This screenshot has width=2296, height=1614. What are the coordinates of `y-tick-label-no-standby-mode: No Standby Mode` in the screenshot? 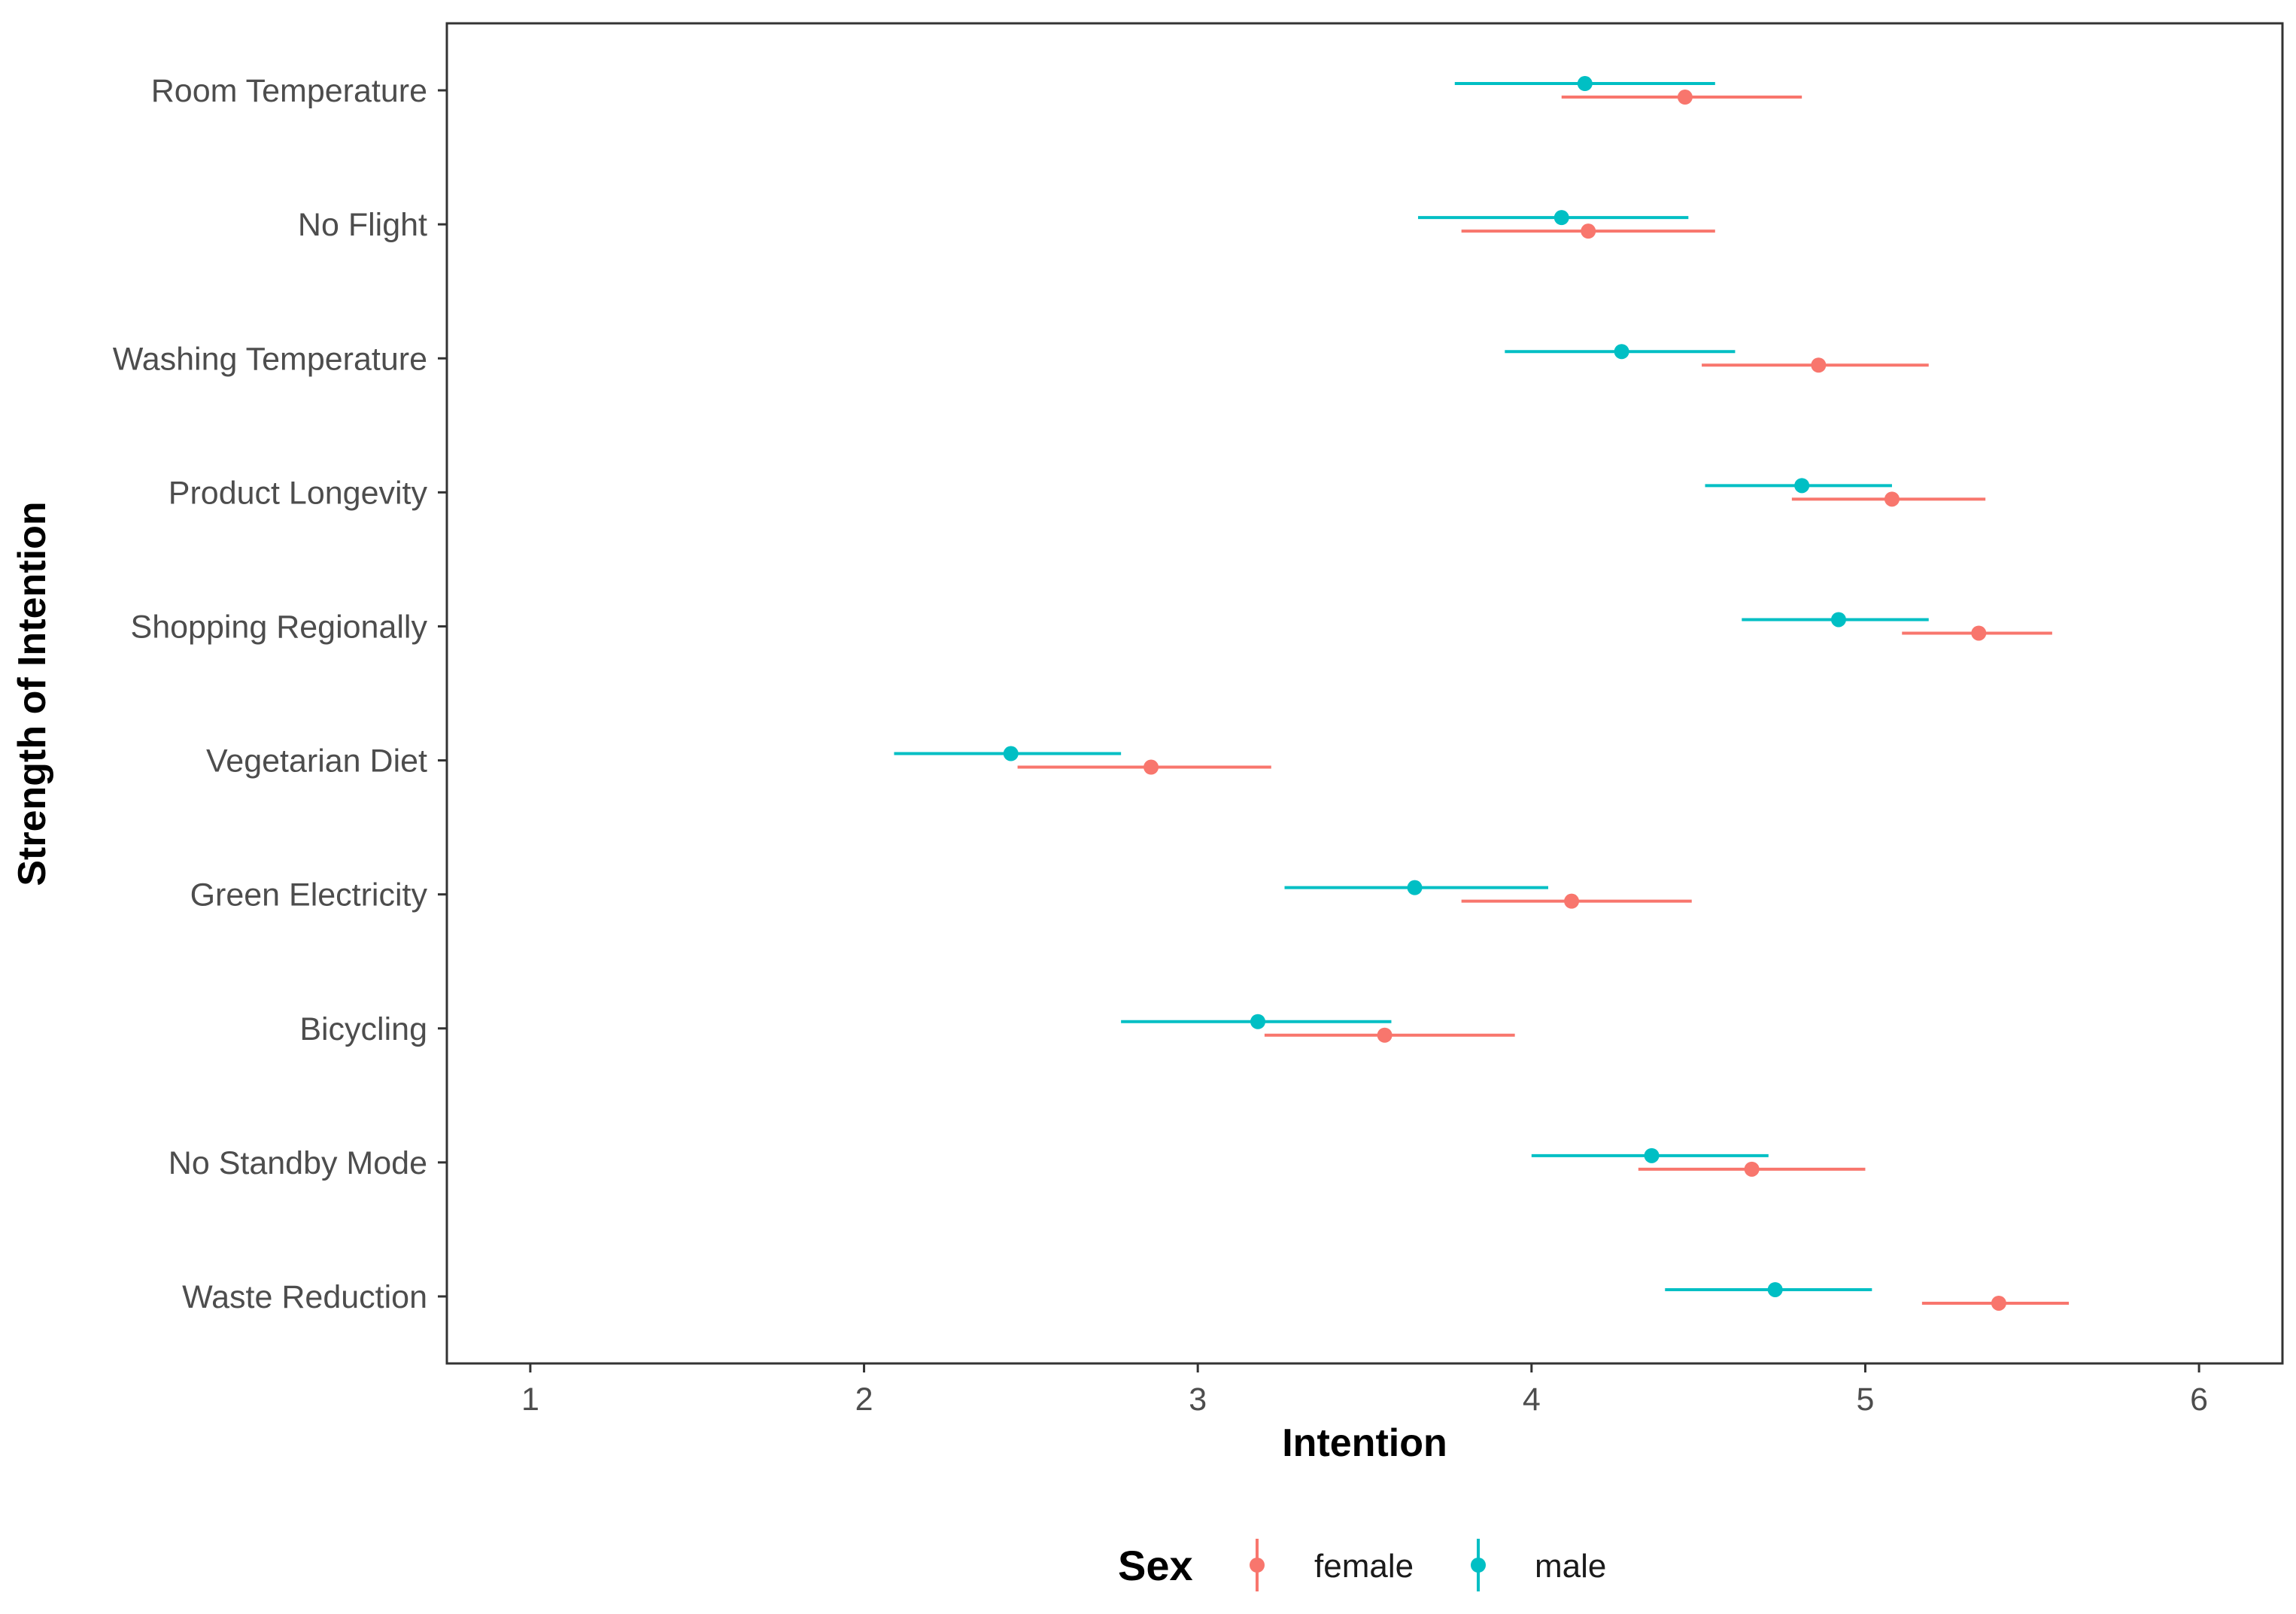 It's located at (298, 1163).